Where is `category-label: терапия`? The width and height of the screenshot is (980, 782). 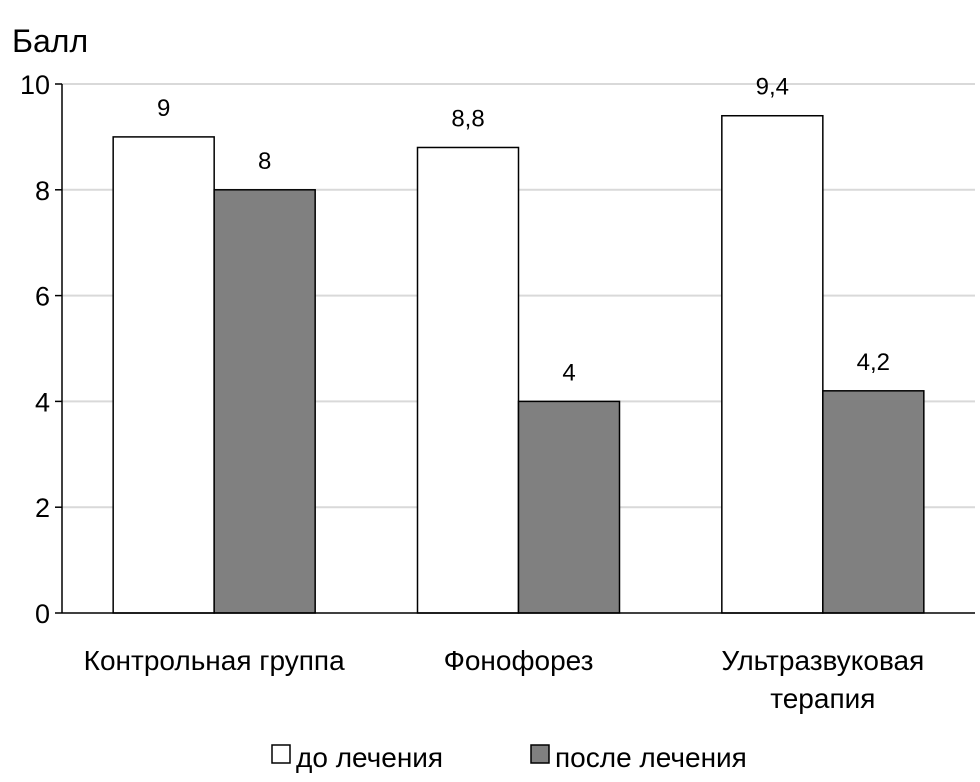 category-label: терапия is located at coordinates (822, 698).